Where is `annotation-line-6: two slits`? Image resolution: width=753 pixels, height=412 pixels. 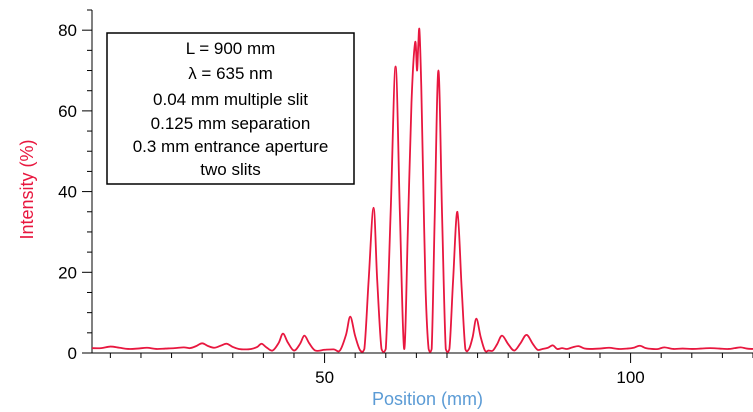 annotation-line-6: two slits is located at coordinates (230, 169).